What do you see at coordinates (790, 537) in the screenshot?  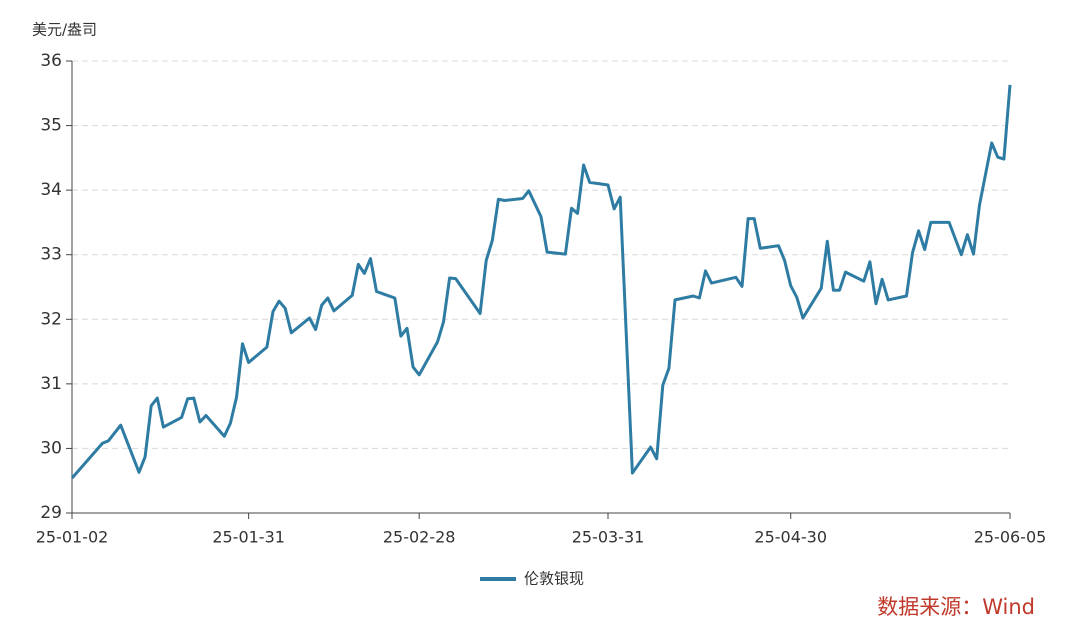 I see `x-tick-label: 25-04-30` at bounding box center [790, 537].